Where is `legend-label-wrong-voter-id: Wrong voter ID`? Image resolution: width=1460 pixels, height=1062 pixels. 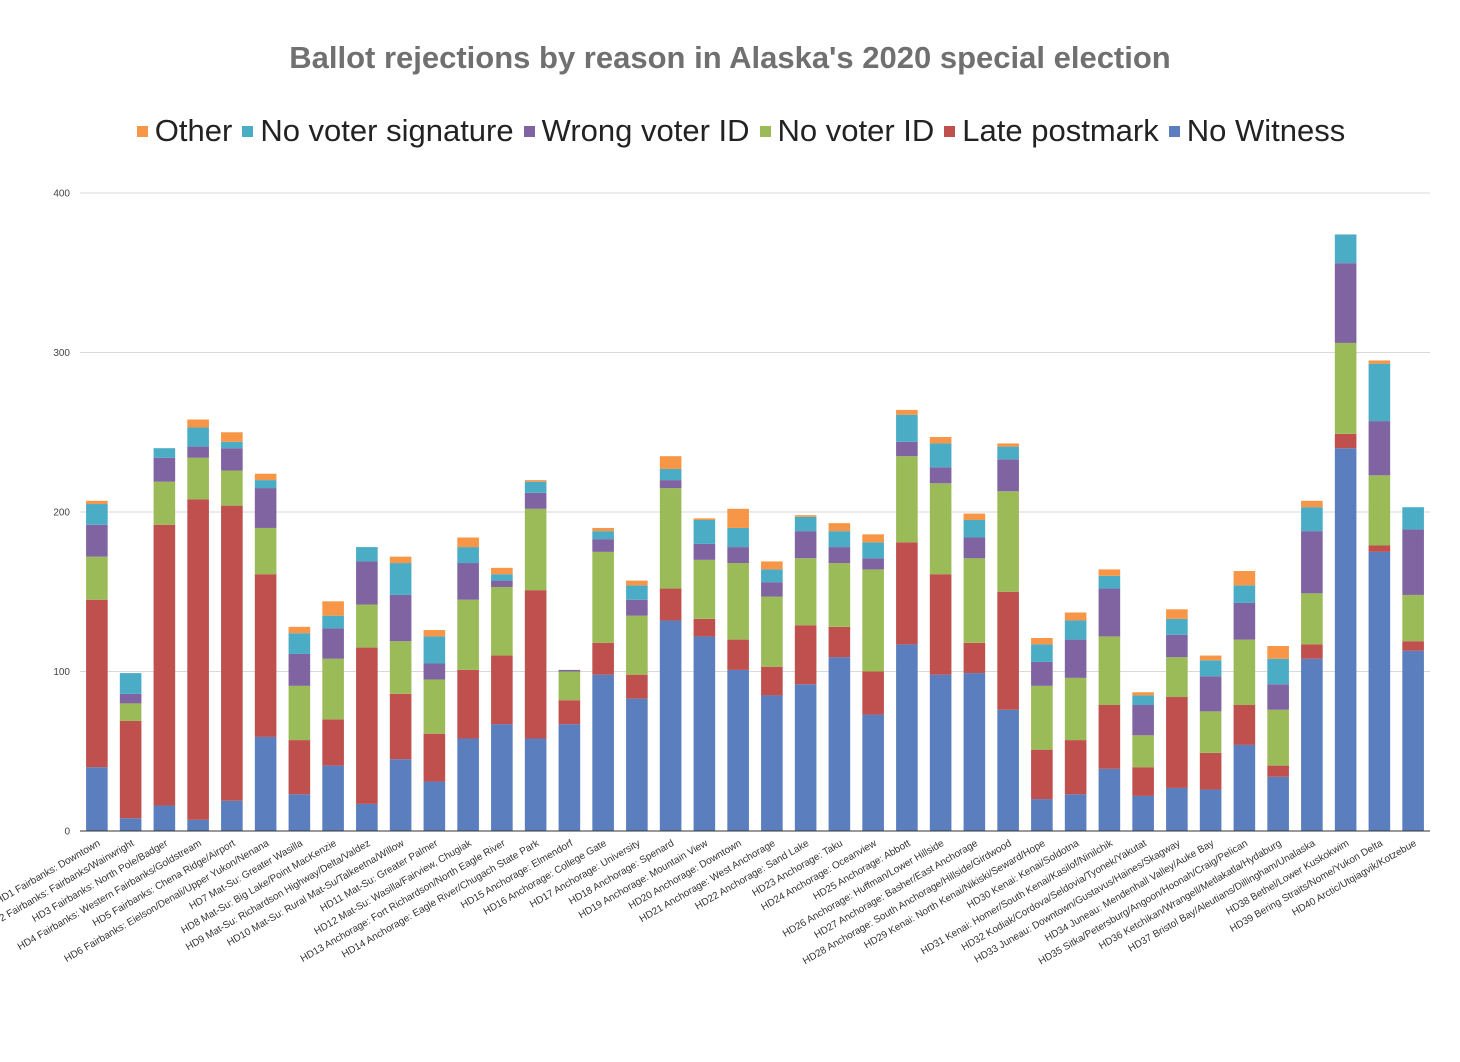
legend-label-wrong-voter-id: Wrong voter ID is located at coordinates (645, 130).